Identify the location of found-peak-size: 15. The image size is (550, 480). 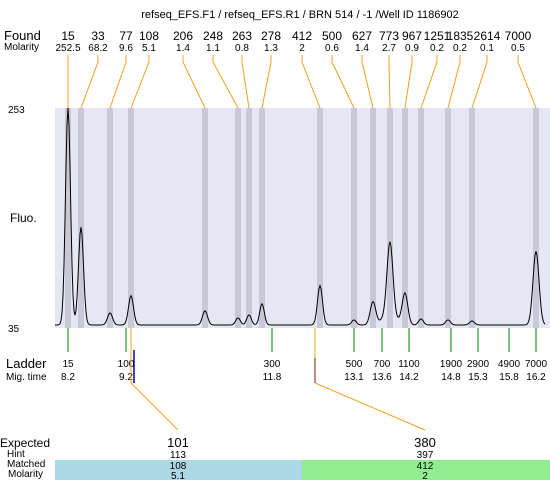
(68, 36).